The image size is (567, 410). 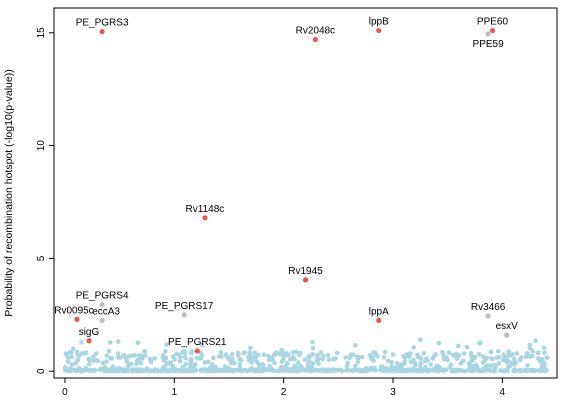 I want to click on point-label: PE_PGRS21, so click(x=197, y=342).